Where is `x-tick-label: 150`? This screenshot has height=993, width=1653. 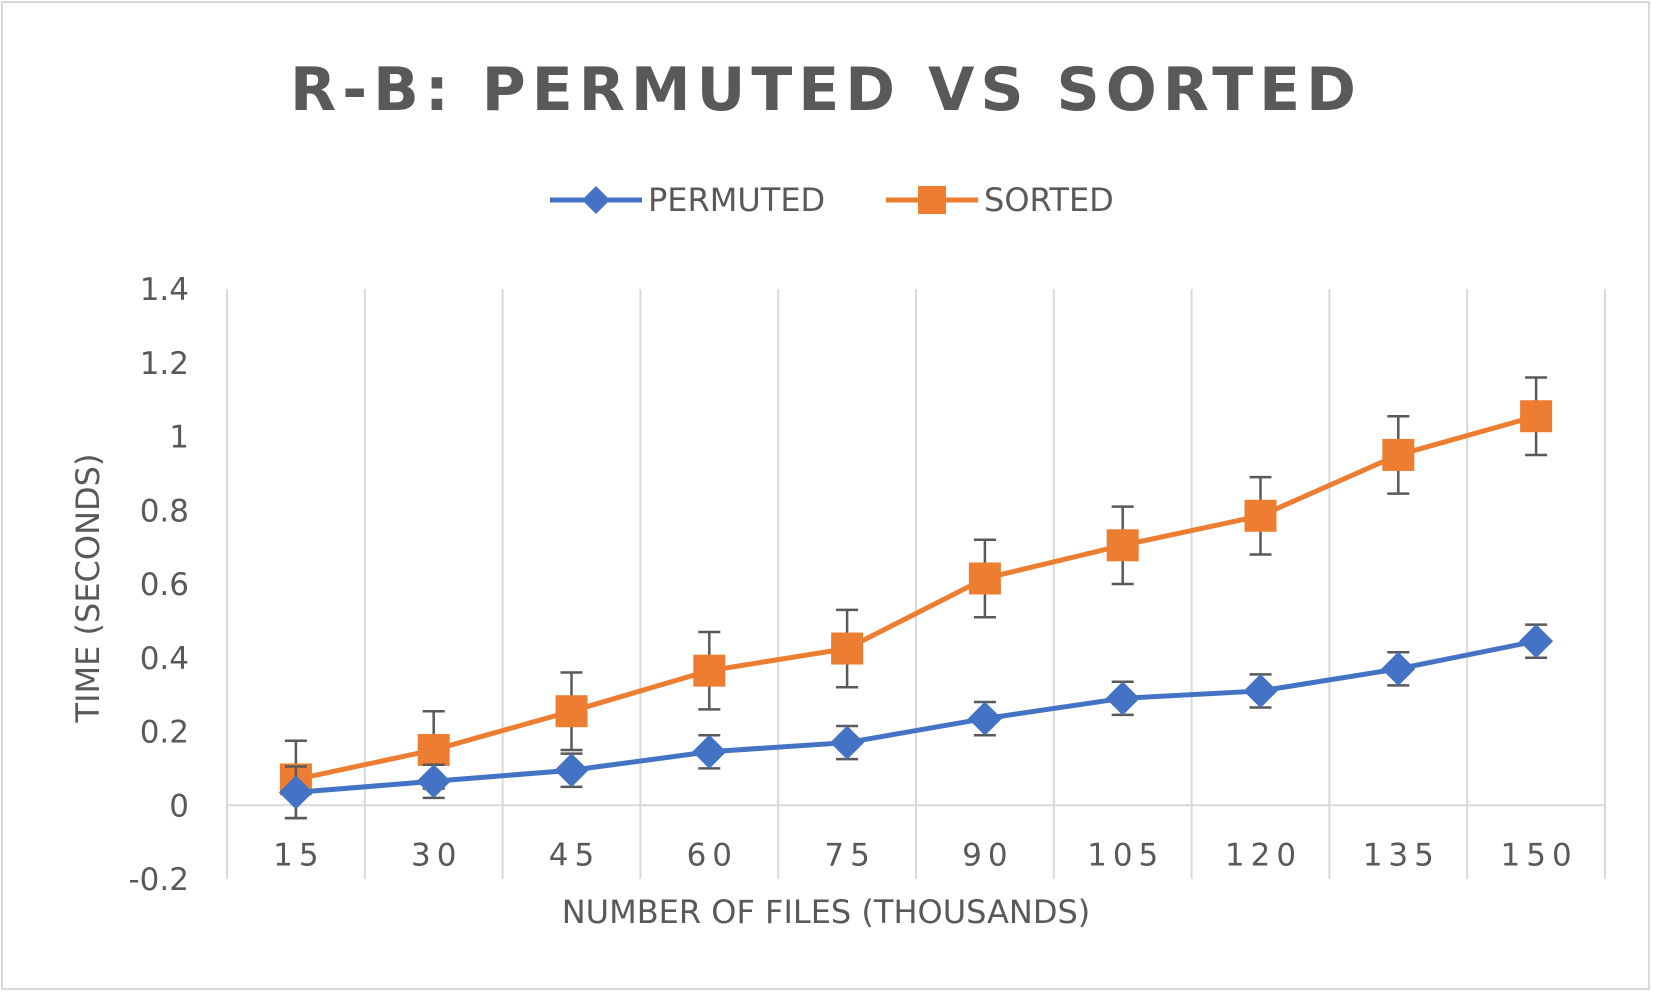 x-tick-label: 150 is located at coordinates (1539, 855).